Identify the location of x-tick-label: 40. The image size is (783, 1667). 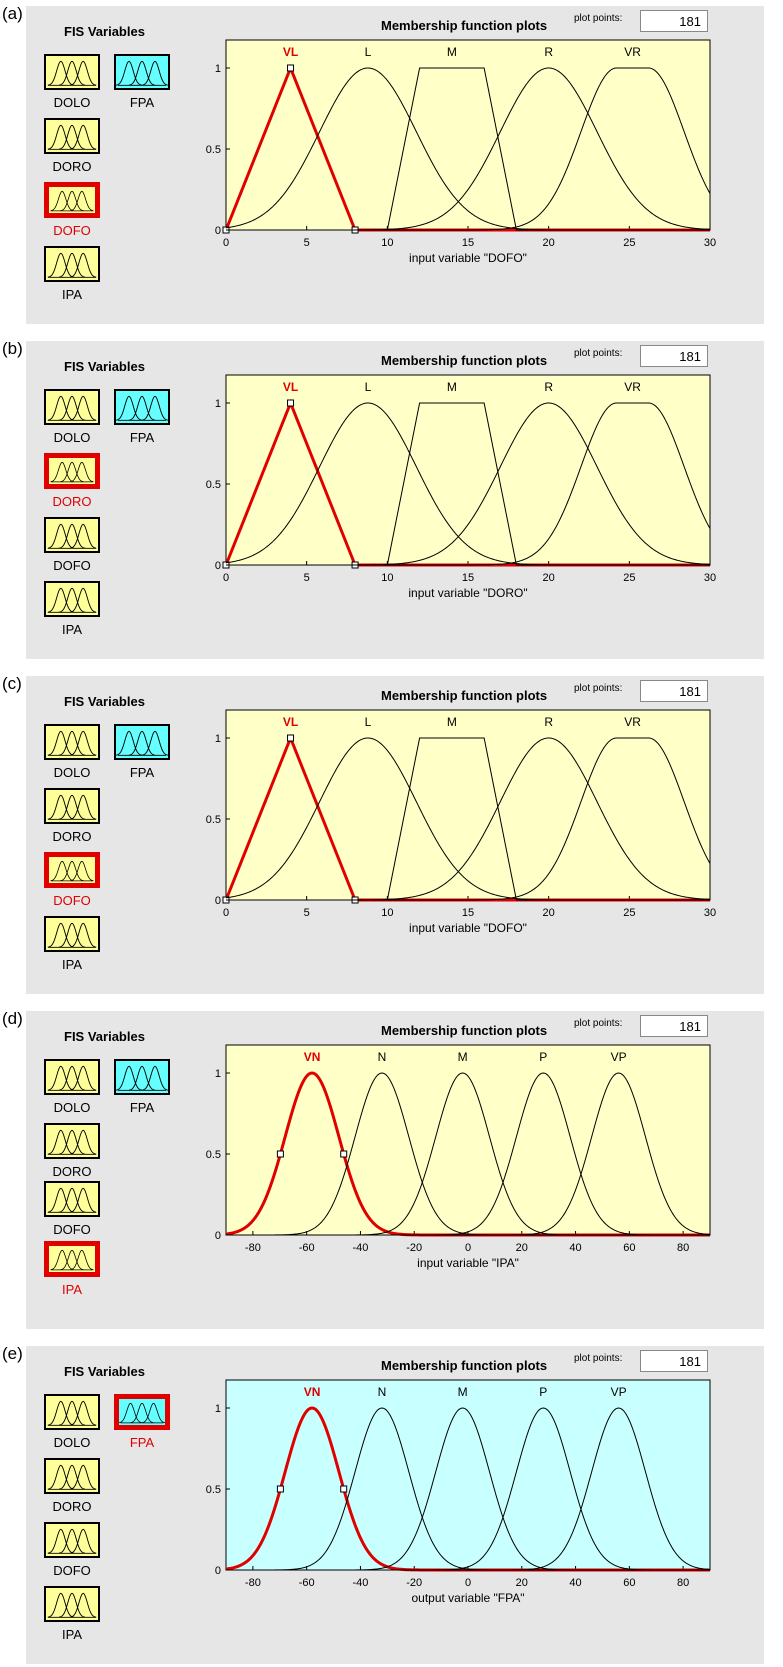
(575, 1248).